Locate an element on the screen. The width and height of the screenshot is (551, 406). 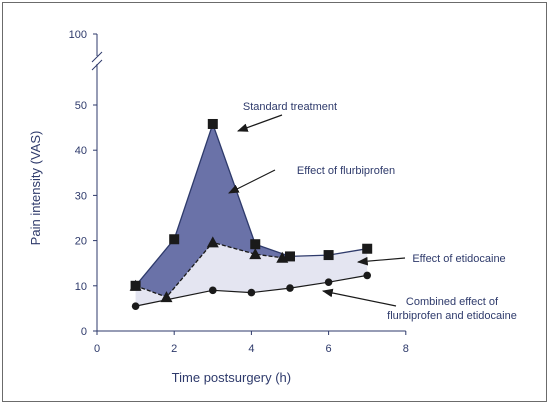
annotation-arrow-combined is located at coordinates (359, 297).